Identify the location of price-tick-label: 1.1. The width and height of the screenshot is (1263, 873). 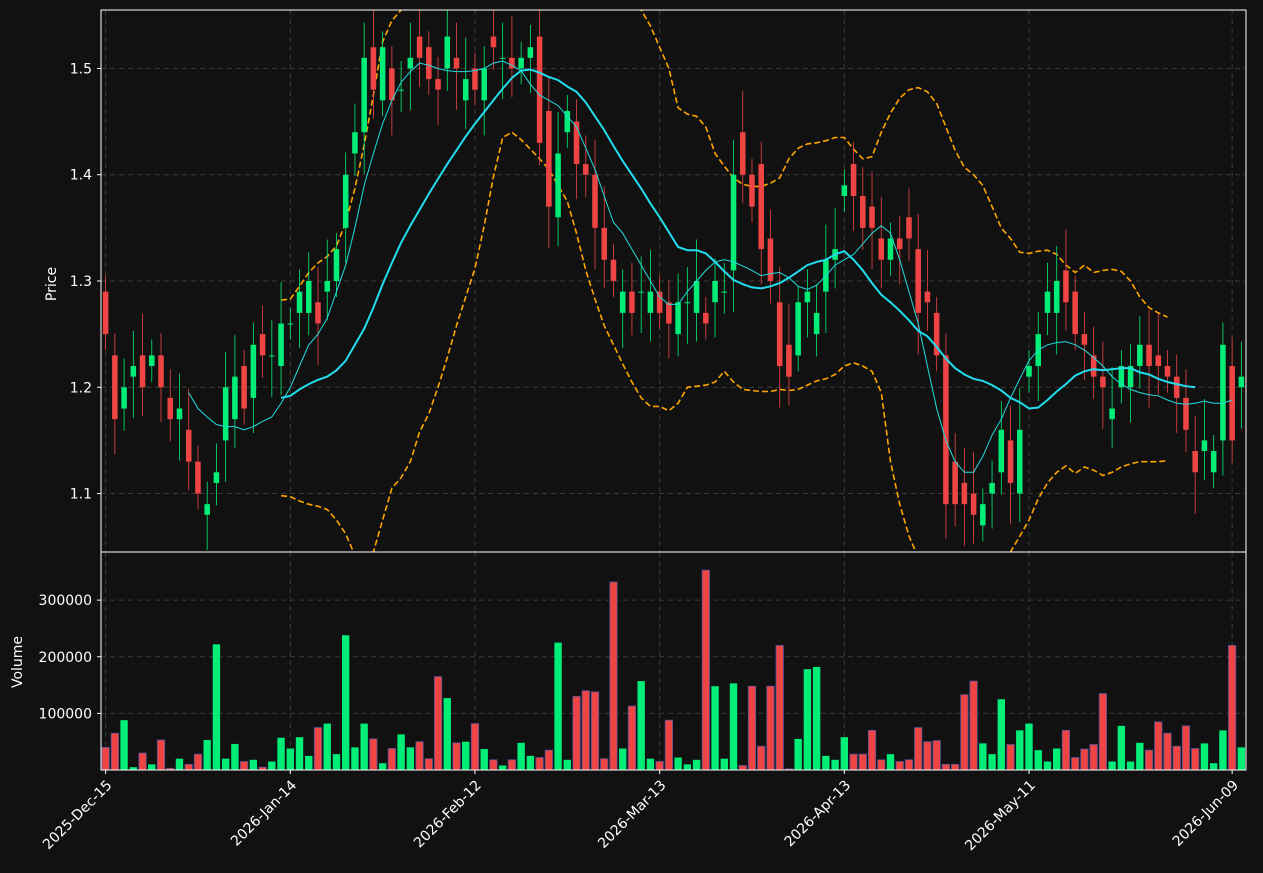
(81, 495).